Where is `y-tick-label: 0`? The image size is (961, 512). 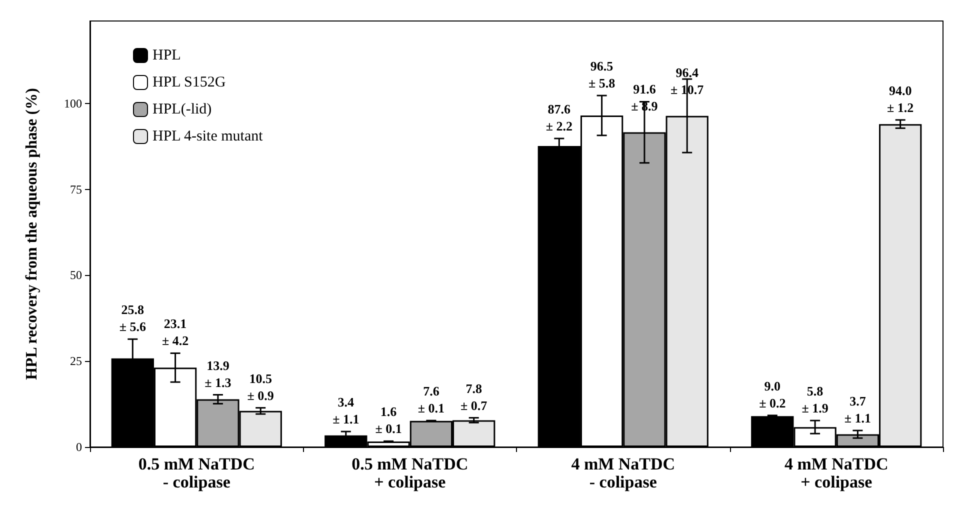 y-tick-label: 0 is located at coordinates (79, 447).